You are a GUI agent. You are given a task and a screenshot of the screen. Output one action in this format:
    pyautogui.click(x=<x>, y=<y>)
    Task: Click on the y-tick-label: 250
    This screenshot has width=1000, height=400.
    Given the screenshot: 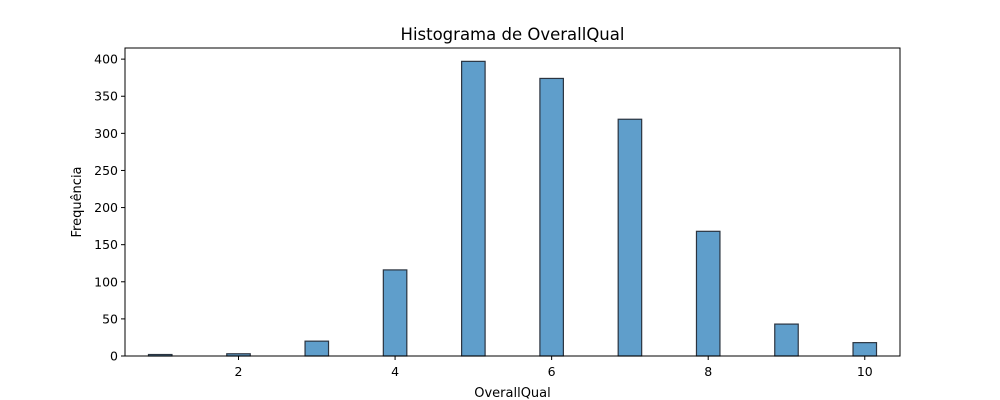 What is the action you would take?
    pyautogui.click(x=106, y=170)
    